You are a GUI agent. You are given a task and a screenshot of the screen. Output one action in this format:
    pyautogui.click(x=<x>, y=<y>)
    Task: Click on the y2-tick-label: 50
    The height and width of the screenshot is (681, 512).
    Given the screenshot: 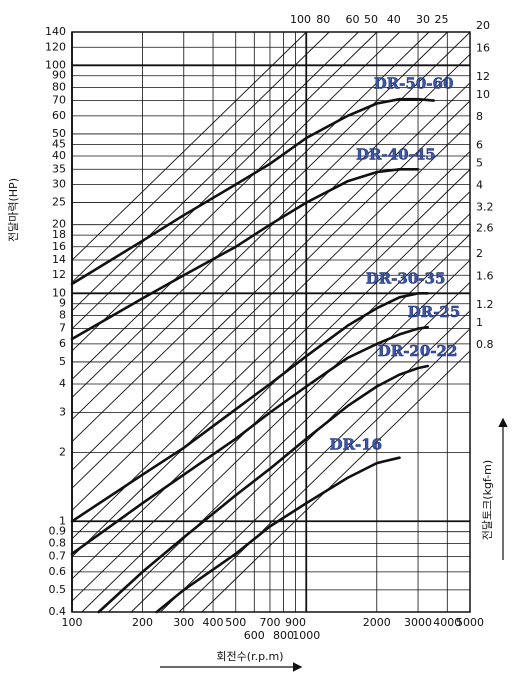 What is the action you would take?
    pyautogui.click(x=371, y=19)
    